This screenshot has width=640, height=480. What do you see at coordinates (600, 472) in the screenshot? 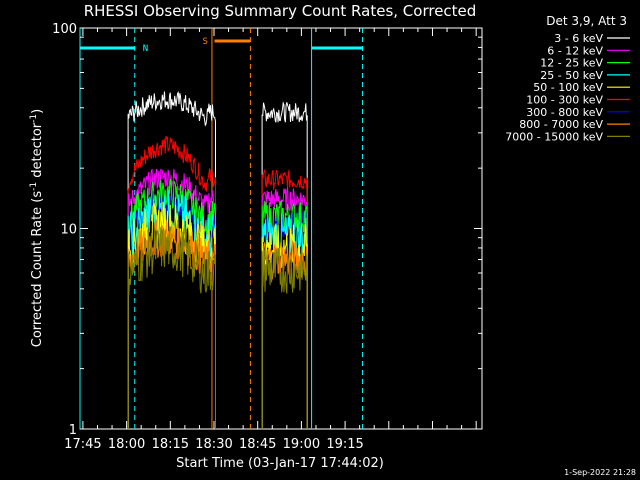
I see `footer-timestamp: 1-Sep-2022 21:28` at bounding box center [600, 472].